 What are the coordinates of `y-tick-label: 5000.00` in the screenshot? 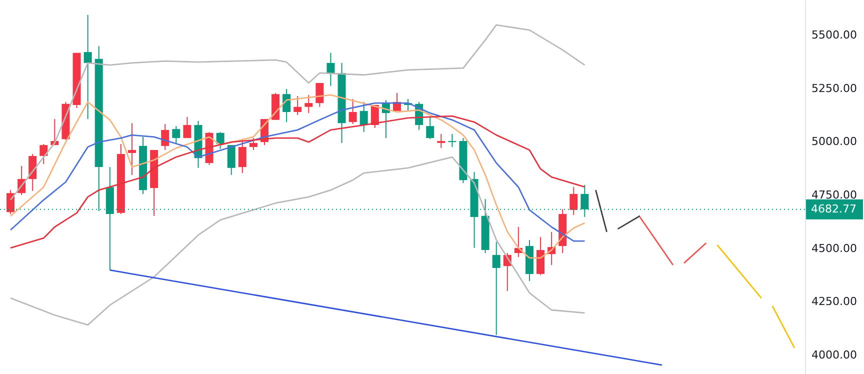 It's located at (834, 141).